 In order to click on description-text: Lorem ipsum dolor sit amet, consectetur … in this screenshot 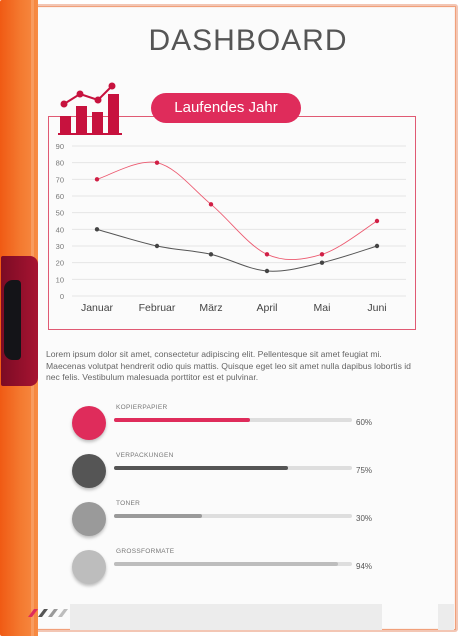, I will do `click(228, 365)`.